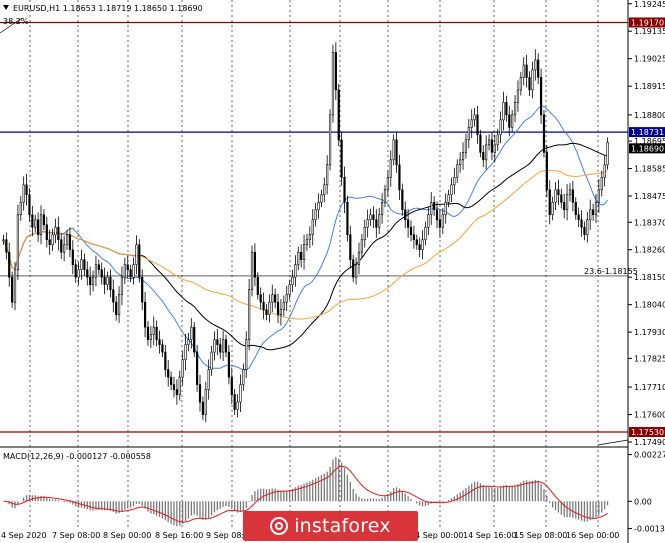  What do you see at coordinates (77, 456) in the screenshot?
I see `macd-label: MACD(12,26,9) -0.000127 -0.000558` at bounding box center [77, 456].